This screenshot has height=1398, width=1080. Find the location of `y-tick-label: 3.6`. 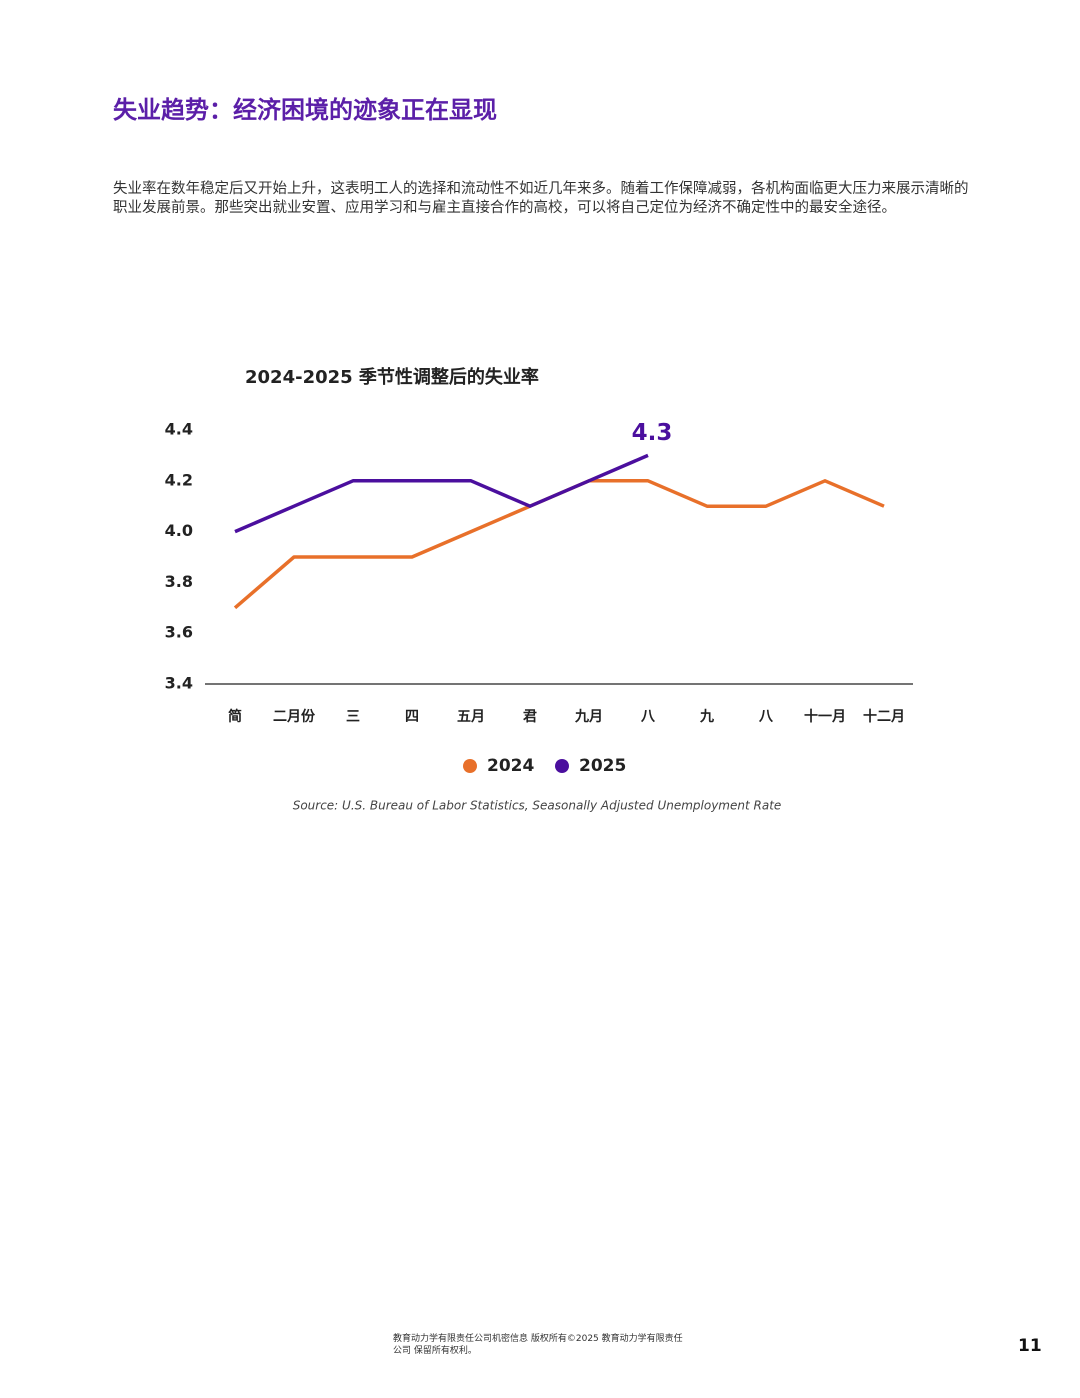

y-tick-label: 3.6 is located at coordinates (179, 632).